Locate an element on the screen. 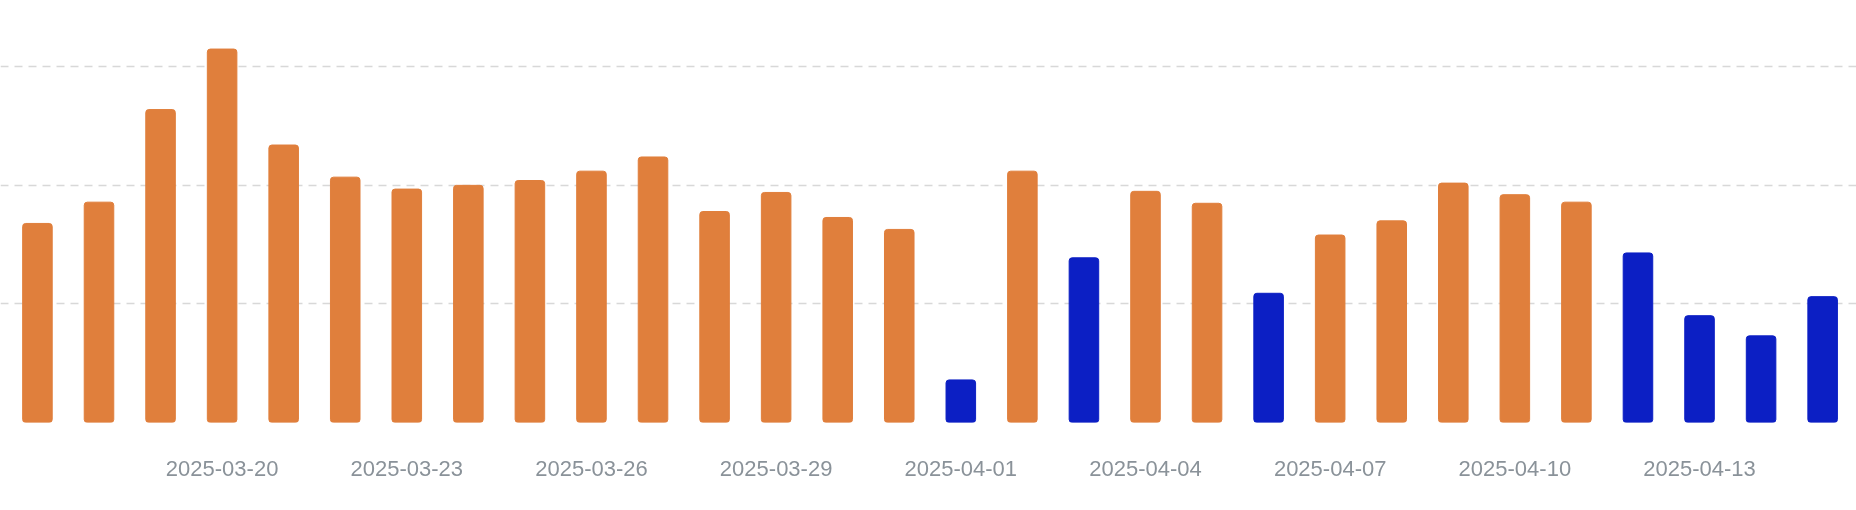 The width and height of the screenshot is (1856, 510). x-tick-label: 2025-03-26 is located at coordinates (591, 468).